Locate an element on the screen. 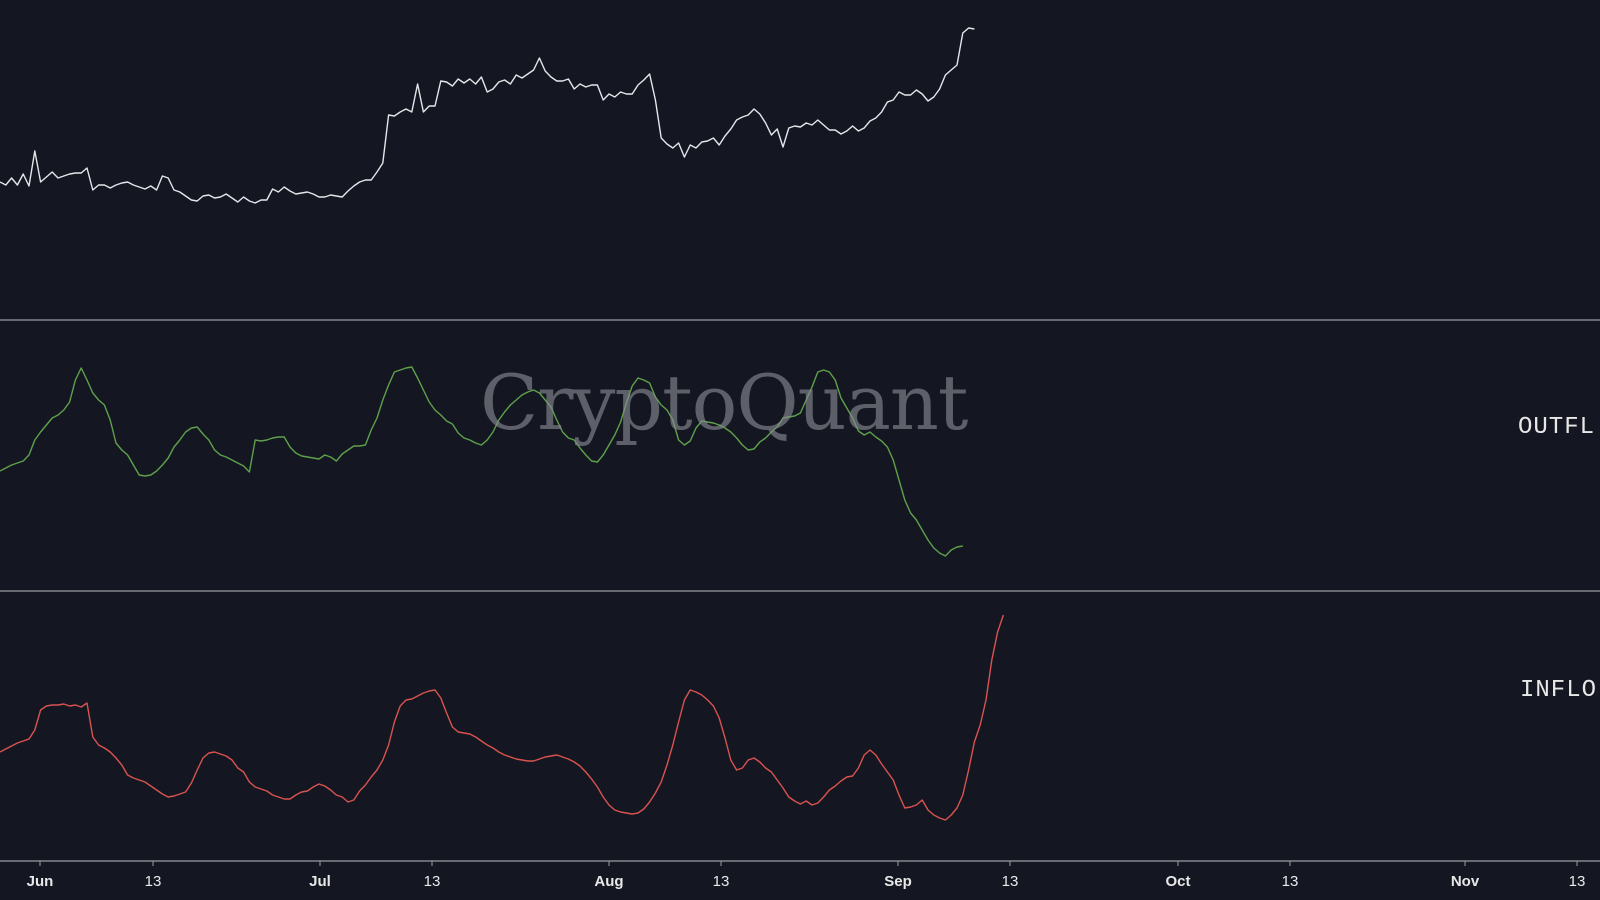 This screenshot has width=1600, height=900. outflow-series-label: OUTFL is located at coordinates (1557, 427).